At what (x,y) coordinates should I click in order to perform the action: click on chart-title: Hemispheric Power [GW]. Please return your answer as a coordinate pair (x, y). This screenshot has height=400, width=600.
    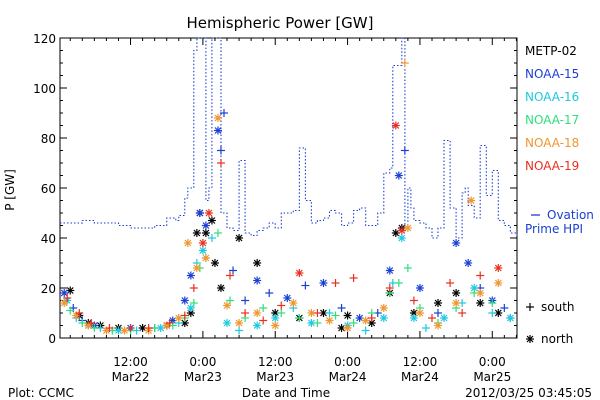
    Looking at the image, I should click on (280, 23).